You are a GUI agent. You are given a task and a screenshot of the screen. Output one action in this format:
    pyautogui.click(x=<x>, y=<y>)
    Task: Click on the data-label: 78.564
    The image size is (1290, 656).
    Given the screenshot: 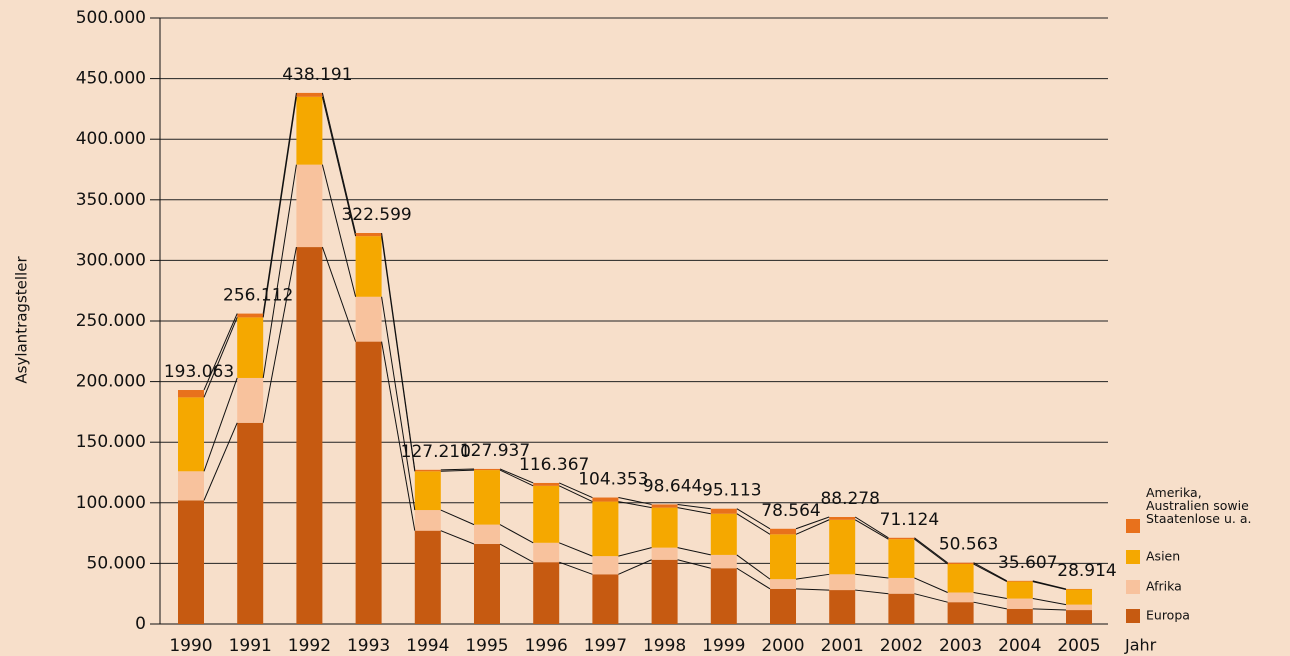 What is the action you would take?
    pyautogui.click(x=790, y=511)
    